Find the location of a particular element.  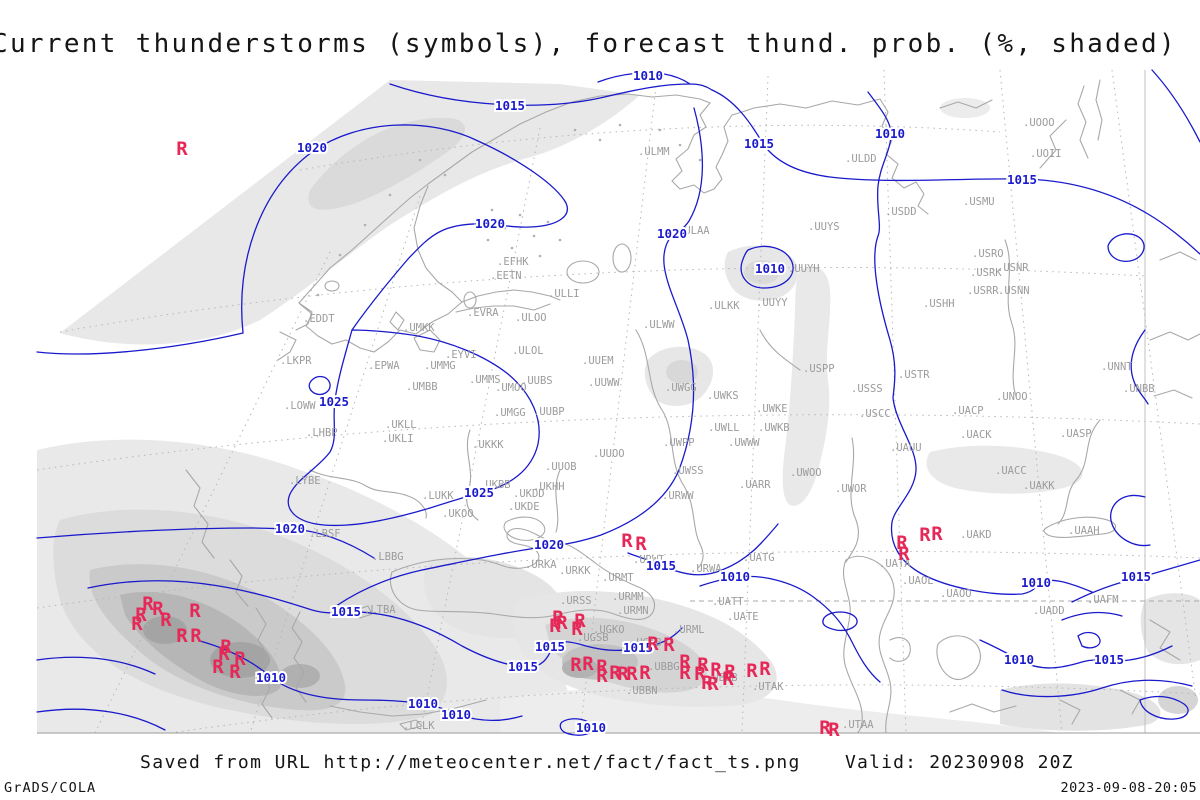

station-label: .UWKB is located at coordinates (774, 428).